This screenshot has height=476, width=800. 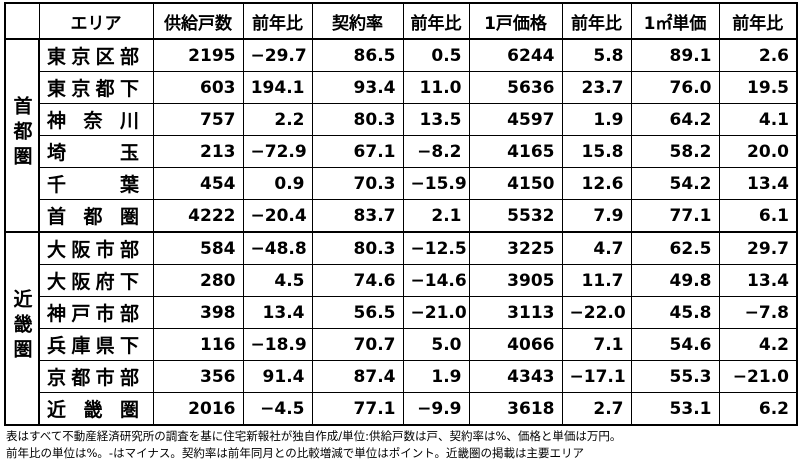 I want to click on area-cell: 近畿圏, so click(x=96, y=409).